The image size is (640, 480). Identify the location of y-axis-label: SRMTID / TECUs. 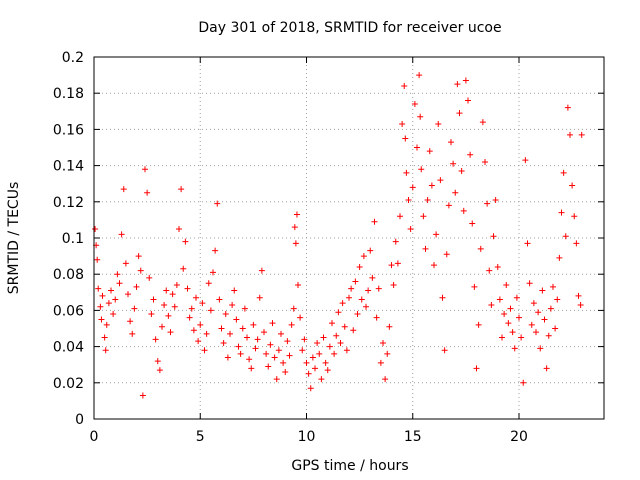
(14, 238).